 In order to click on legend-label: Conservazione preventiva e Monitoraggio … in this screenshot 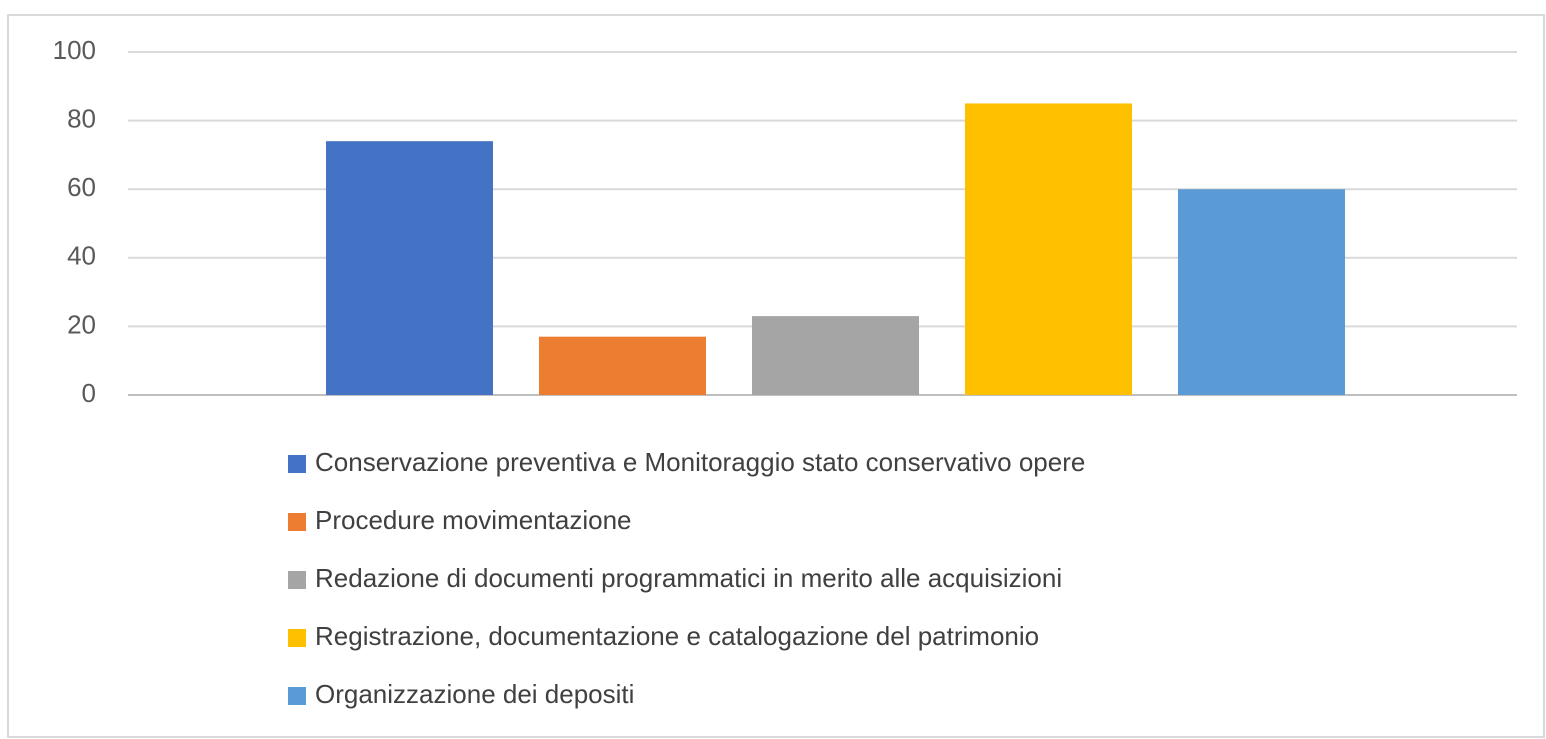, I will do `click(700, 462)`.